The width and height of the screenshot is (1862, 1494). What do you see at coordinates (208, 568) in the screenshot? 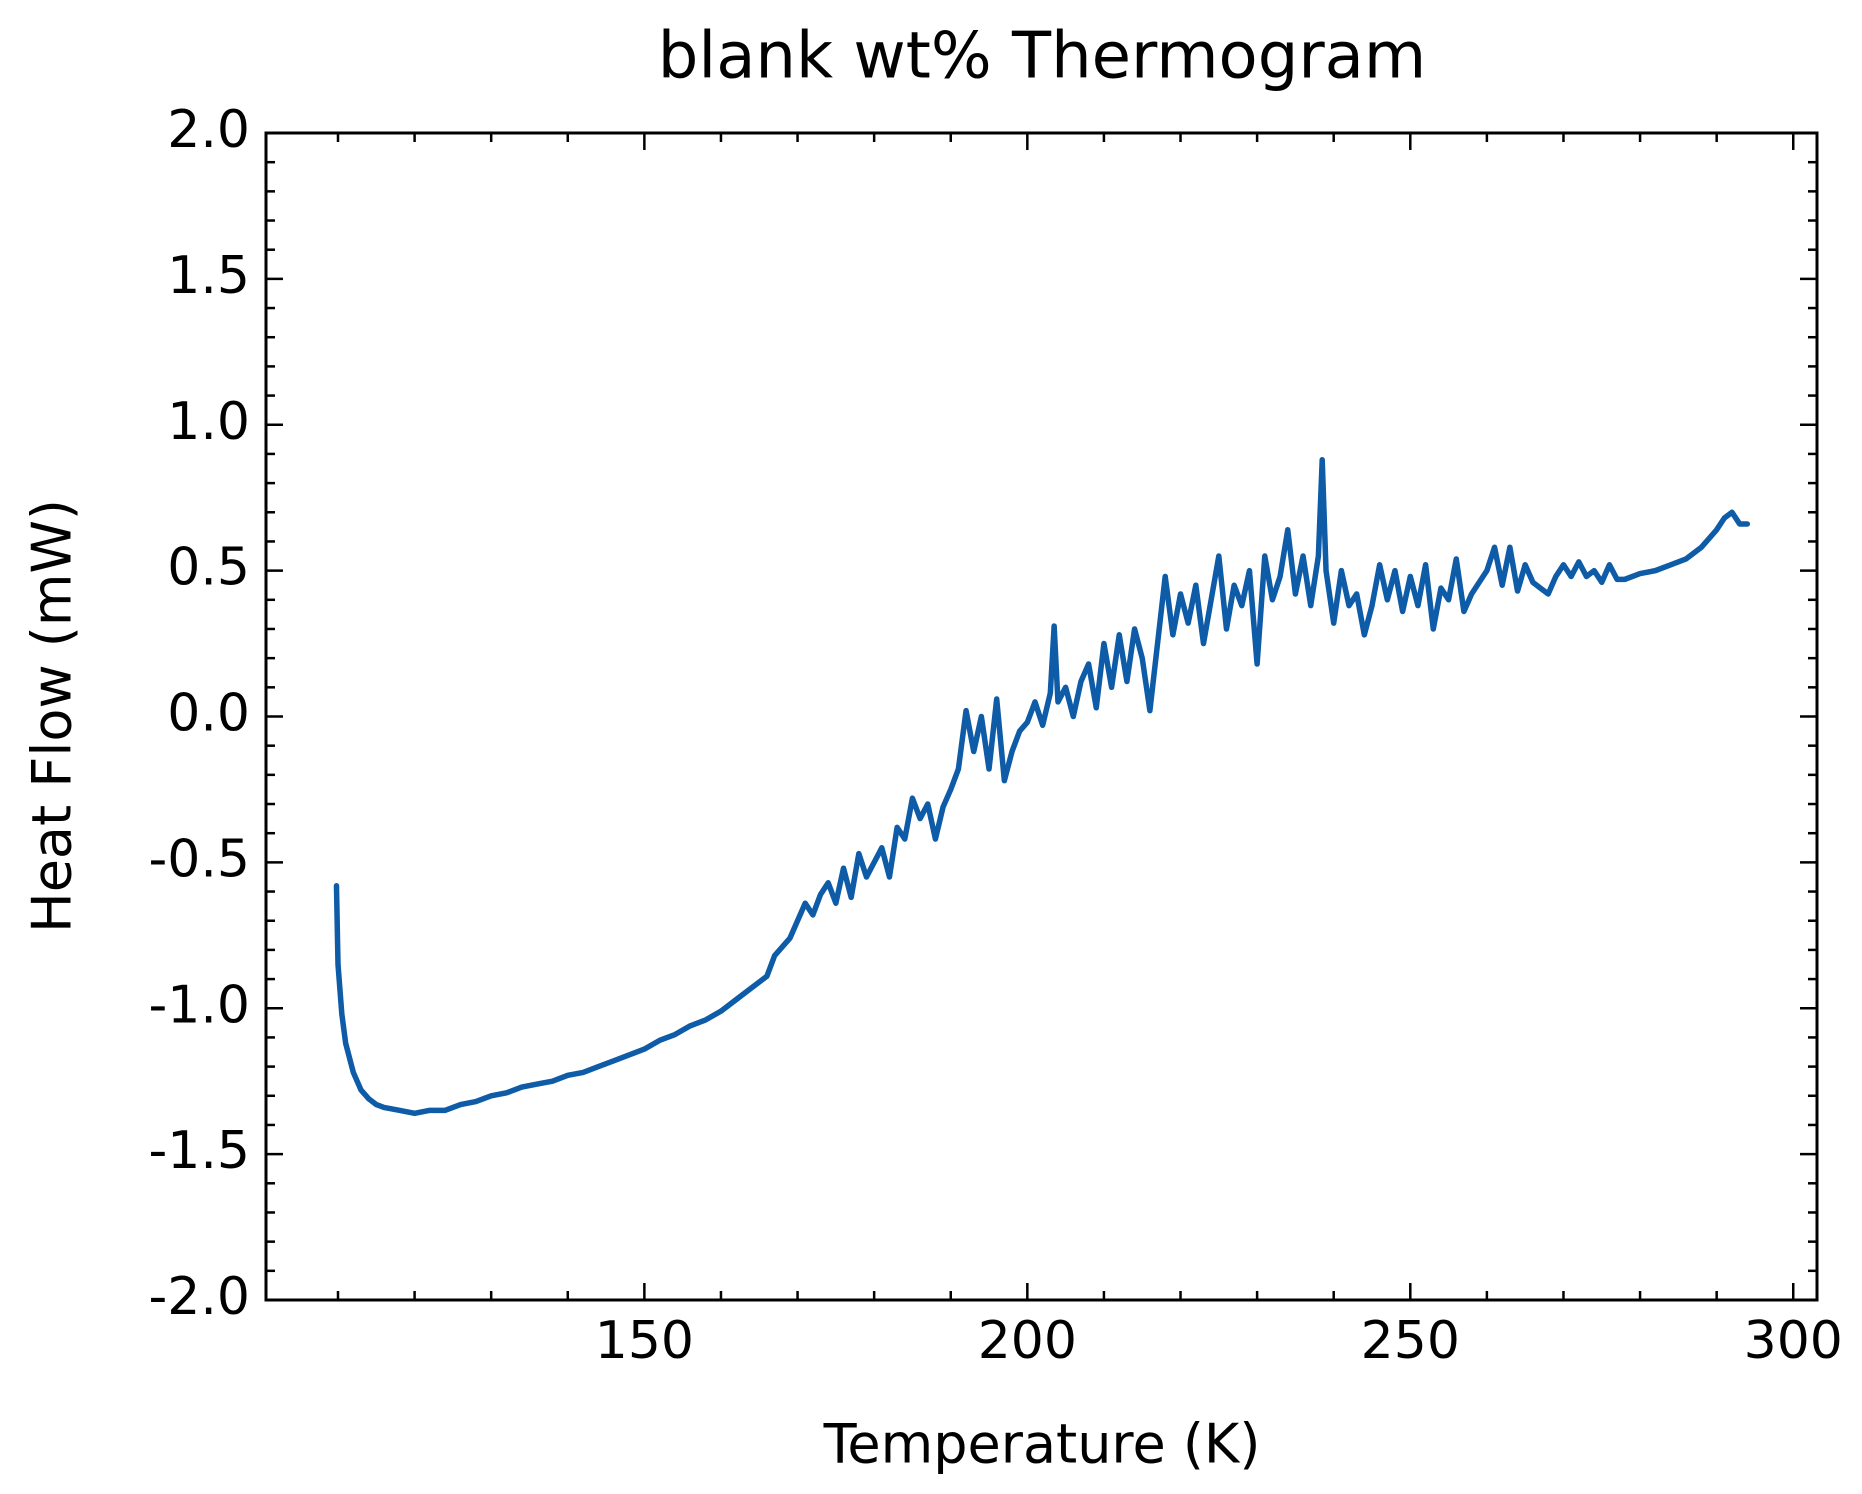
I see `y-tick-label: 0.5` at bounding box center [208, 568].